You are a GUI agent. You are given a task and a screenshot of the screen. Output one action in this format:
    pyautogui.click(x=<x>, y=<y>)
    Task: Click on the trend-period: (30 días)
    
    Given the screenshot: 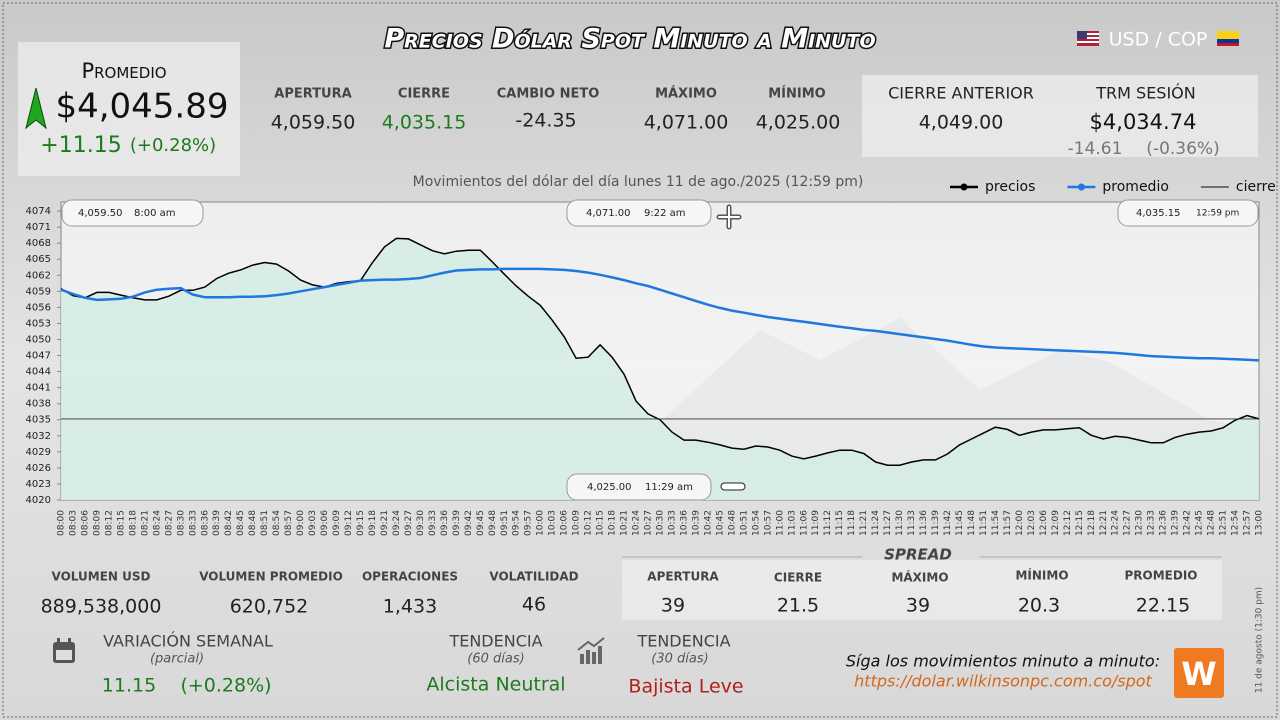 What is the action you would take?
    pyautogui.click(x=679, y=659)
    